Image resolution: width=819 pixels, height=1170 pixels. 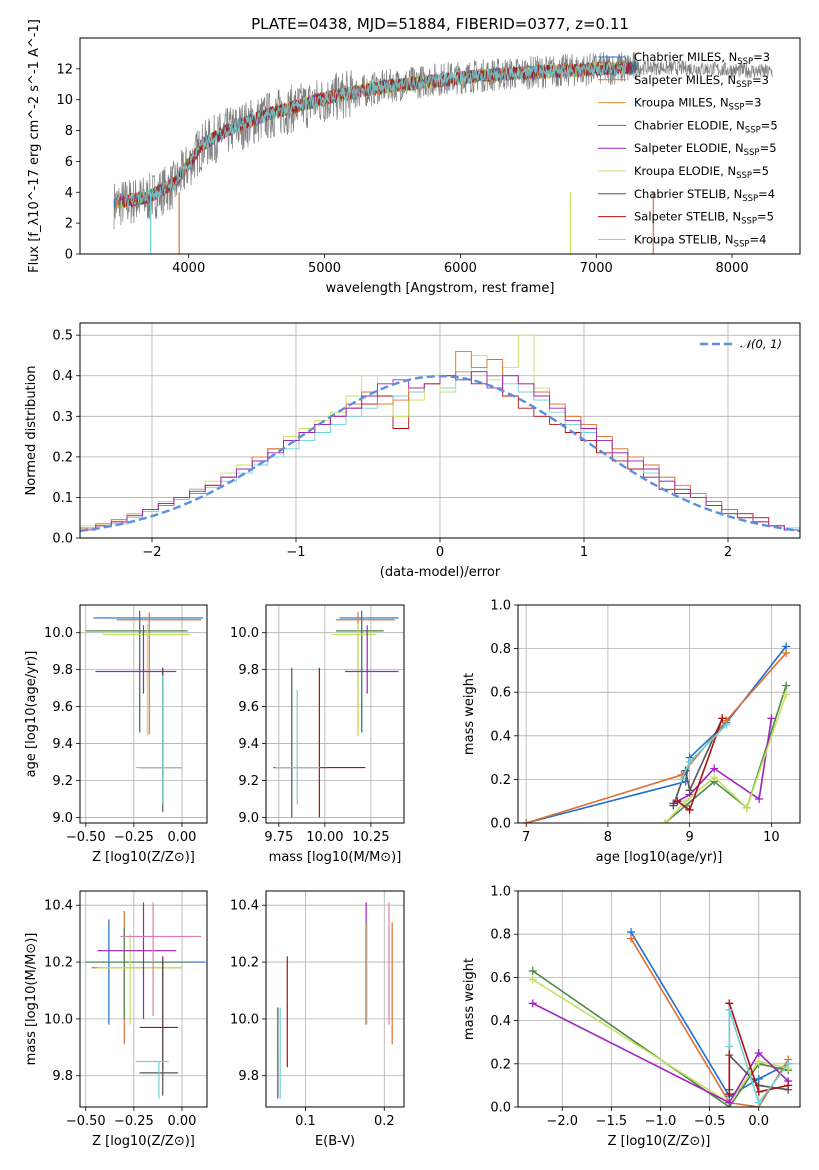 I want to click on x-axis-label: wavelength [Angstrom, rest frame], so click(x=440, y=288).